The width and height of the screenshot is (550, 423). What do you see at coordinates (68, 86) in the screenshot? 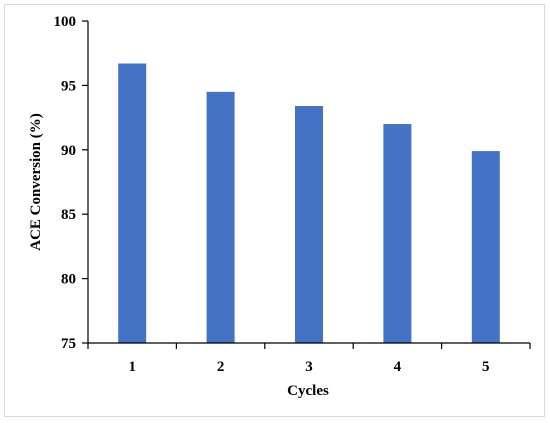
I see `y-tick-label: 95` at bounding box center [68, 86].